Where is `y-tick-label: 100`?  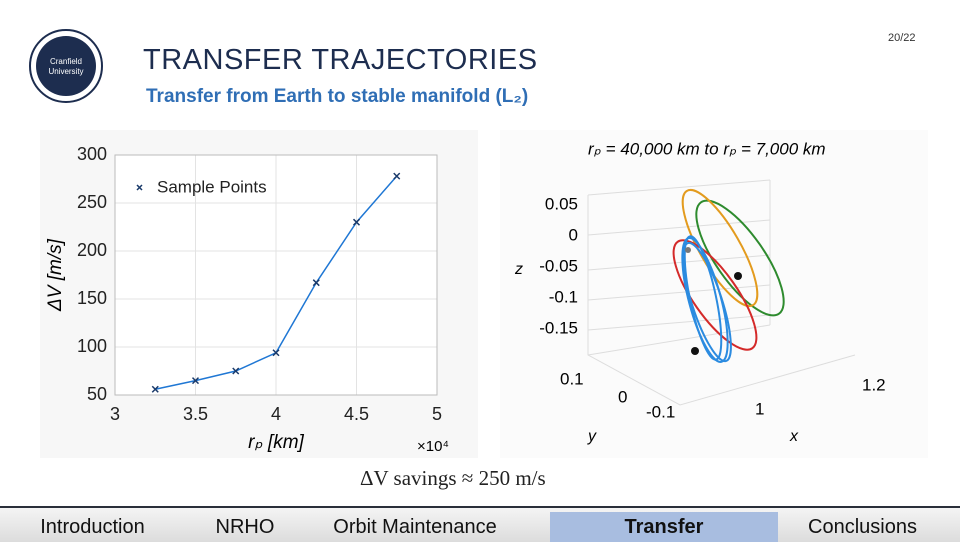
y-tick-label: 100 is located at coordinates (92, 346).